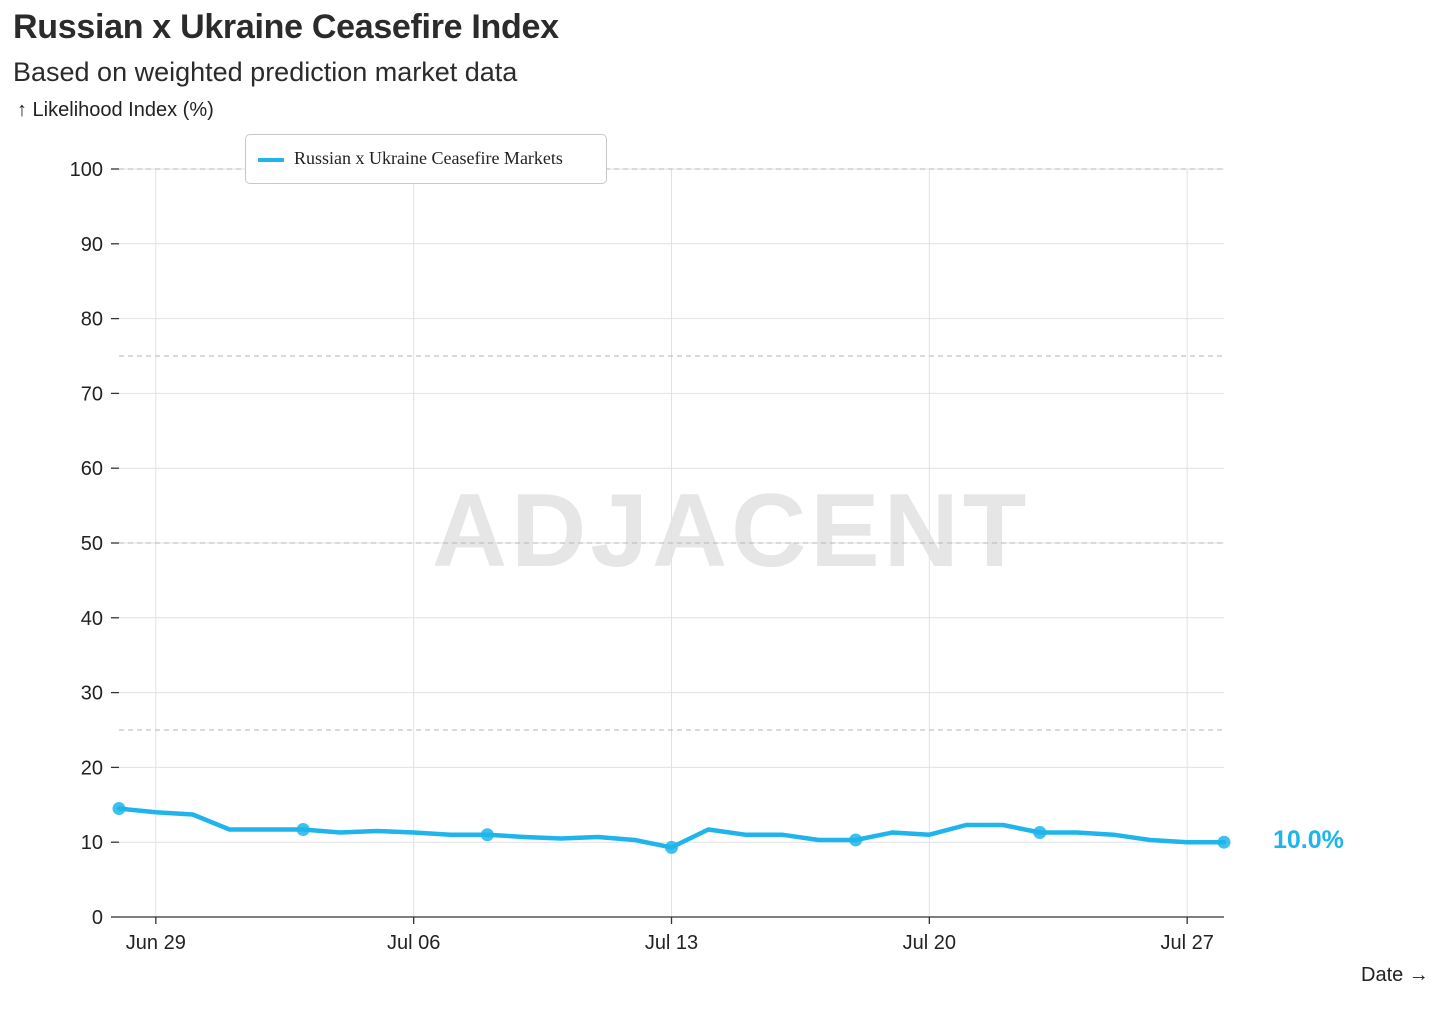  What do you see at coordinates (115, 110) in the screenshot?
I see `y-axis-label: ↑ Likelihood Index (%)` at bounding box center [115, 110].